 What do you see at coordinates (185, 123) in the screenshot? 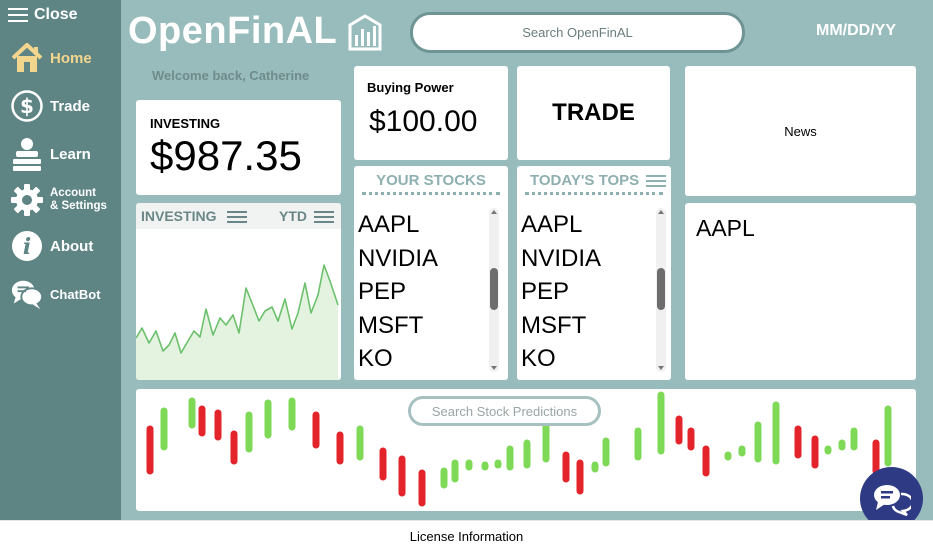
I see `investing-label: INVESTING` at bounding box center [185, 123].